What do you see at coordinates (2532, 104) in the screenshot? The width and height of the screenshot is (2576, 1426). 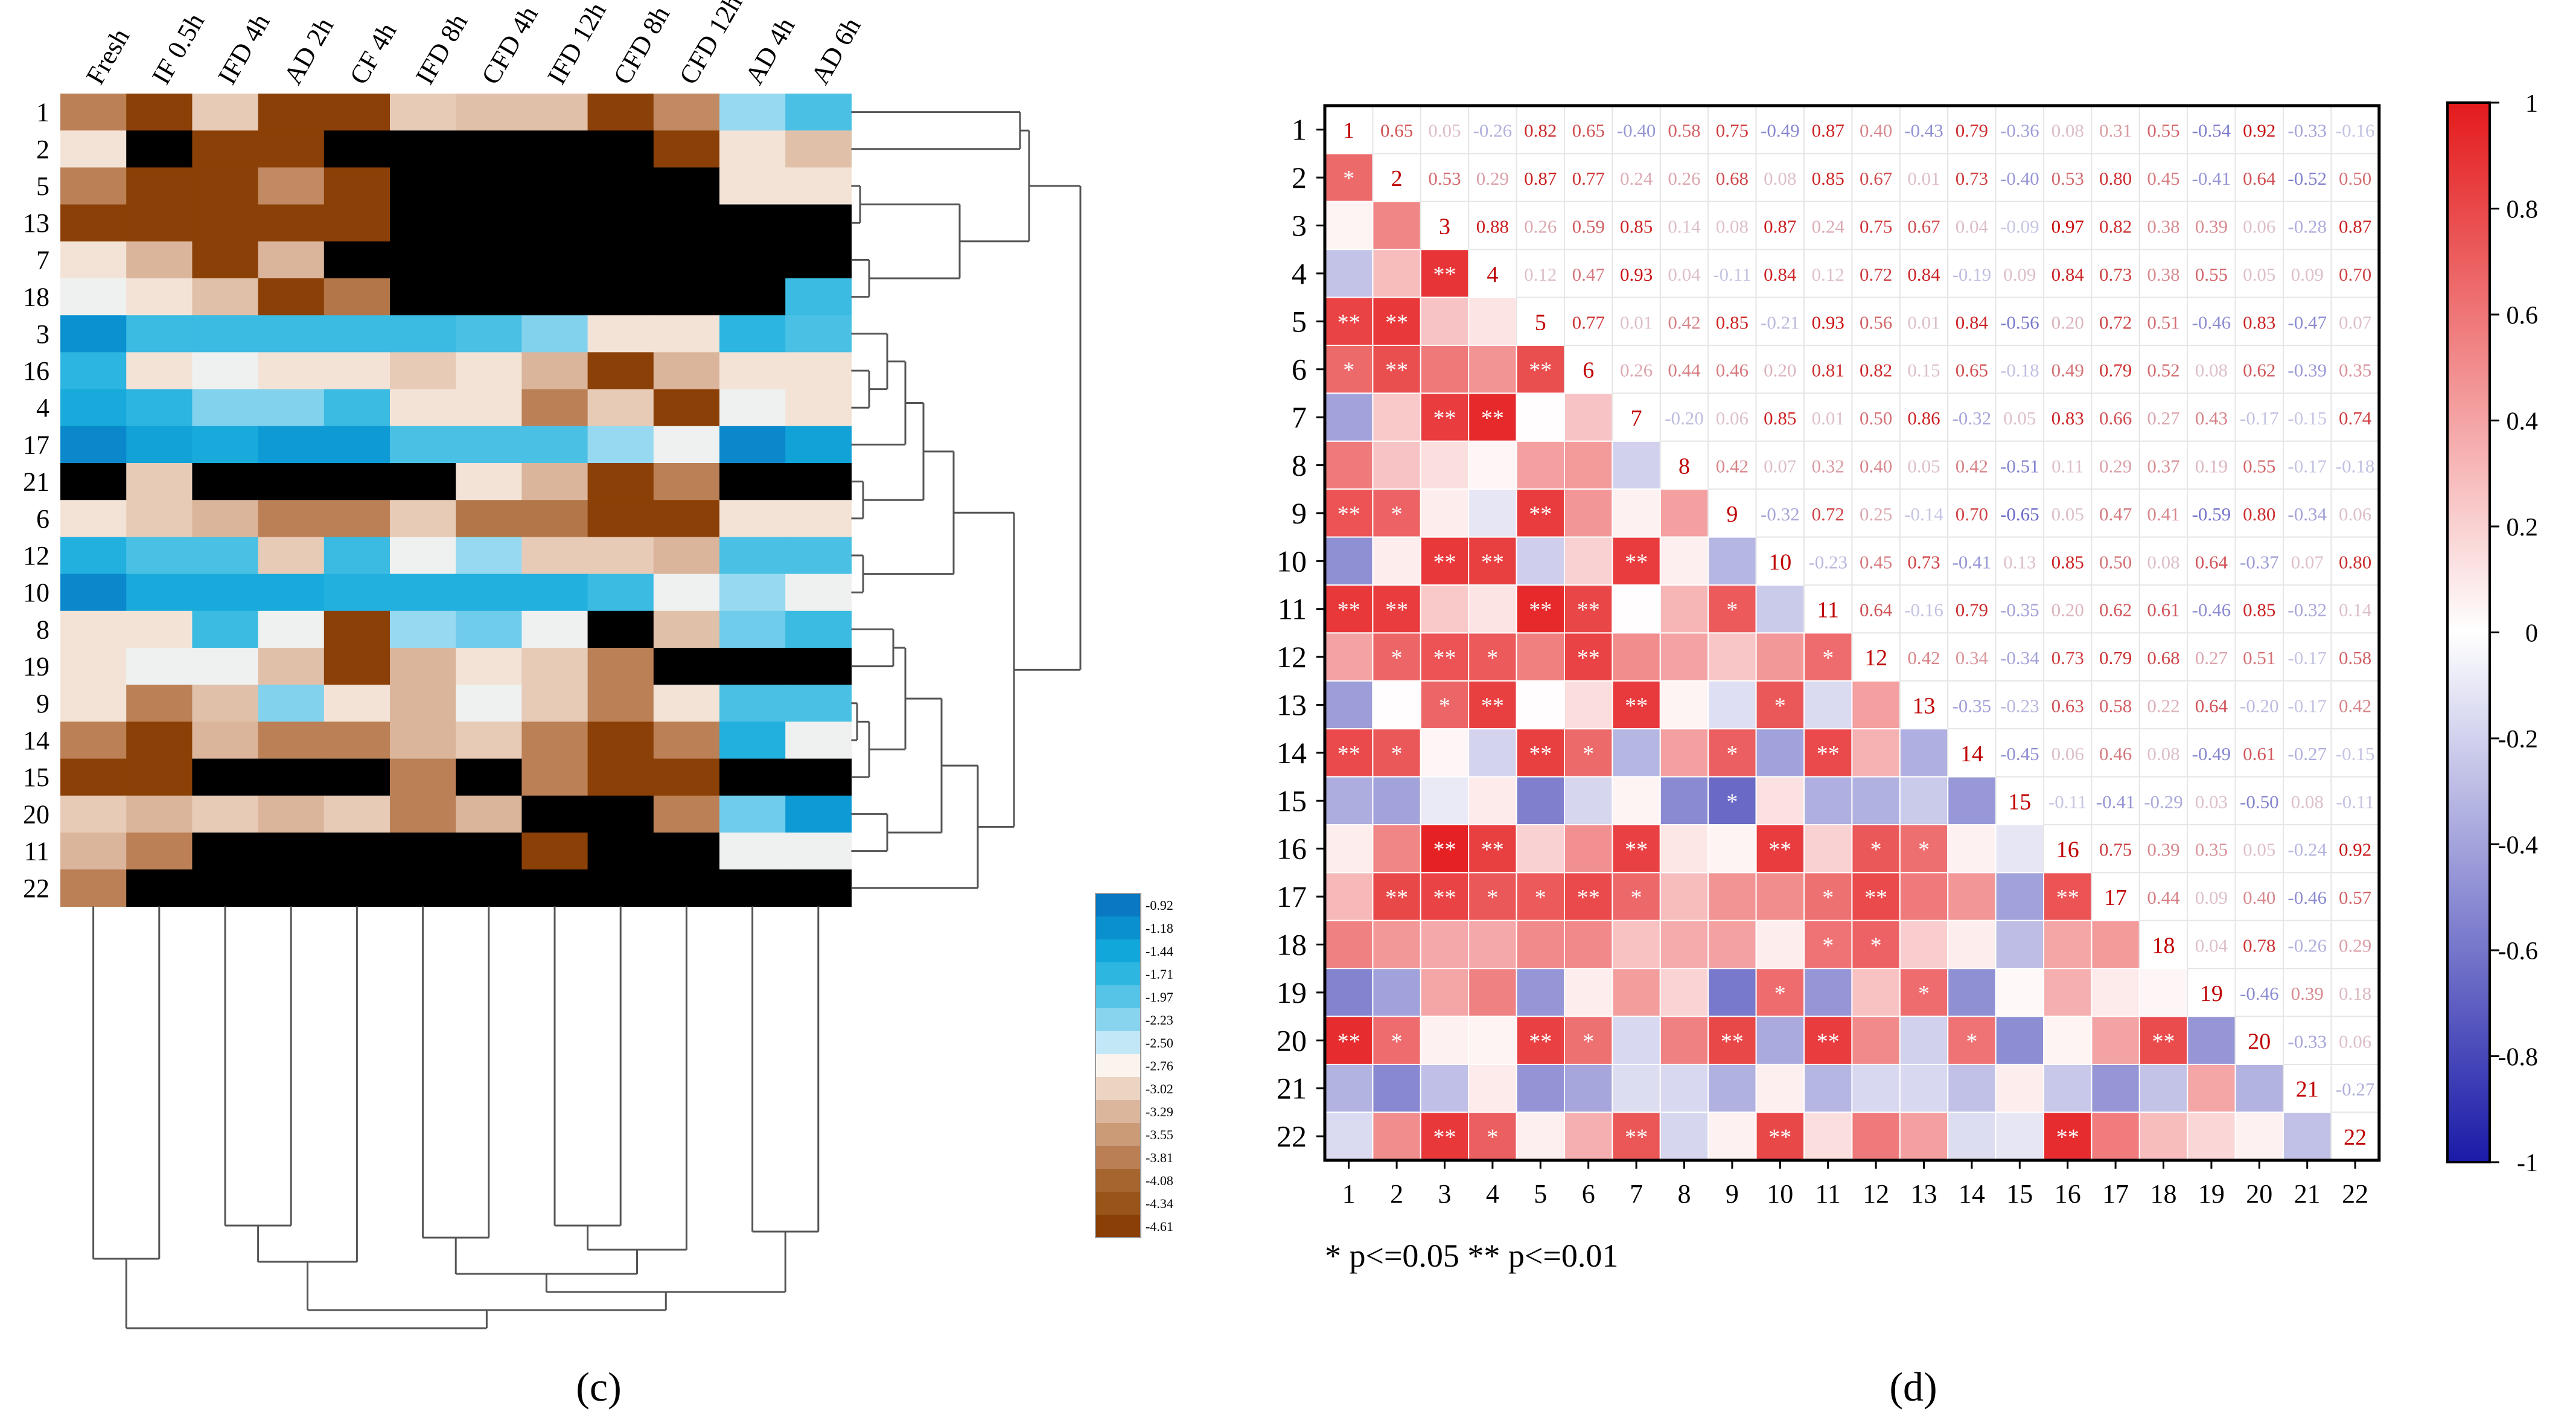 I see `colorbar-tick-label: 1` at bounding box center [2532, 104].